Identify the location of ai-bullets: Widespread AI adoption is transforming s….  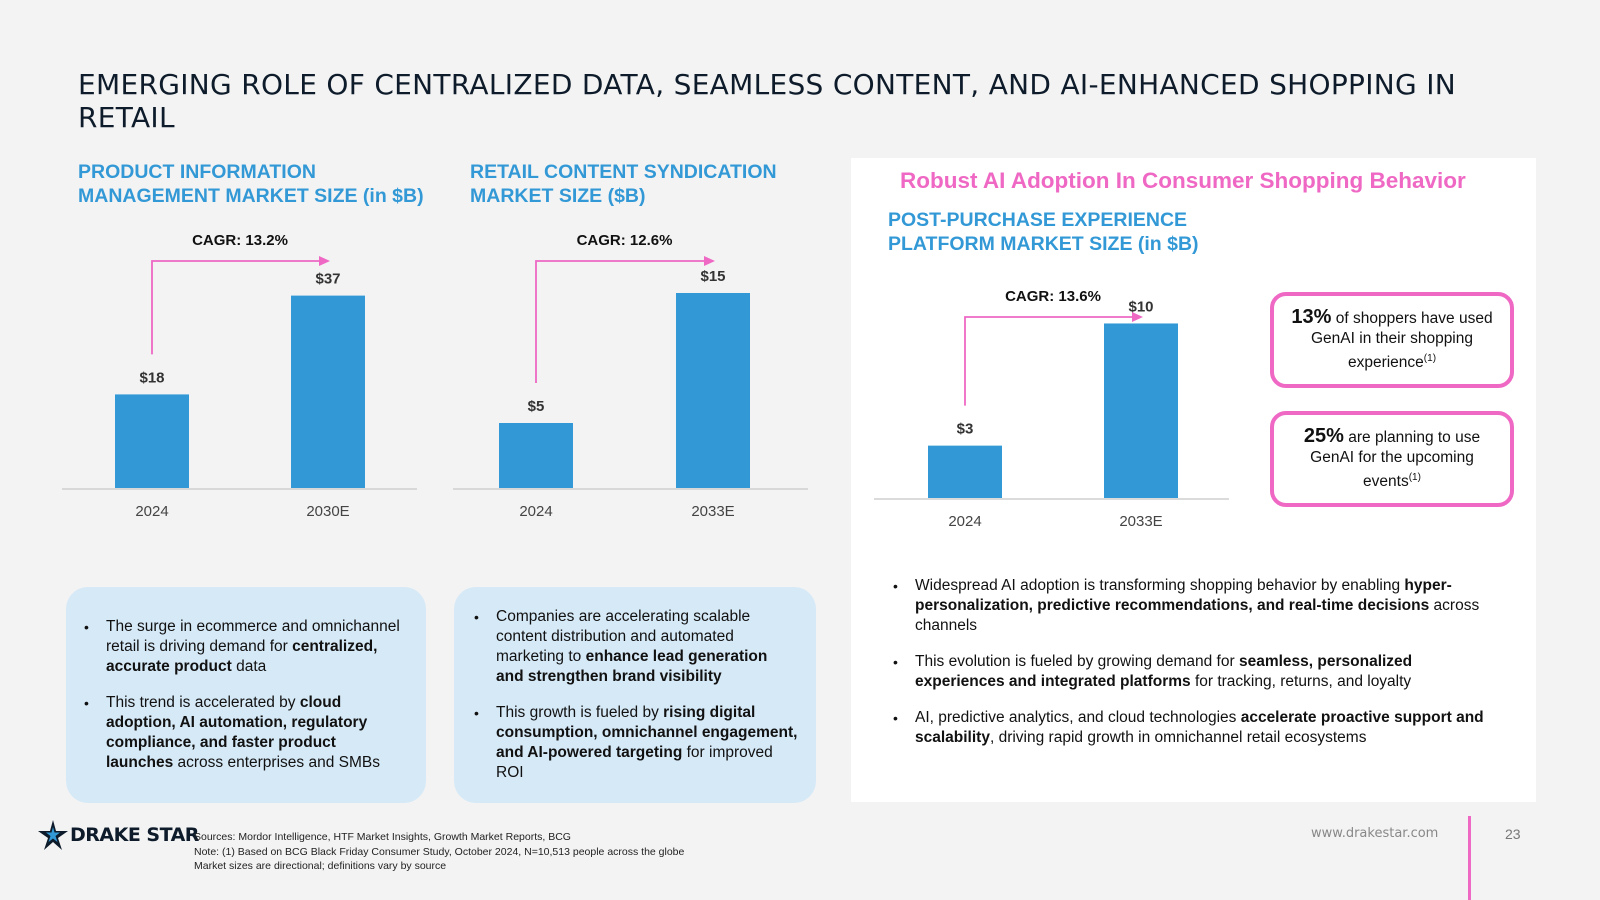
(1198, 670).